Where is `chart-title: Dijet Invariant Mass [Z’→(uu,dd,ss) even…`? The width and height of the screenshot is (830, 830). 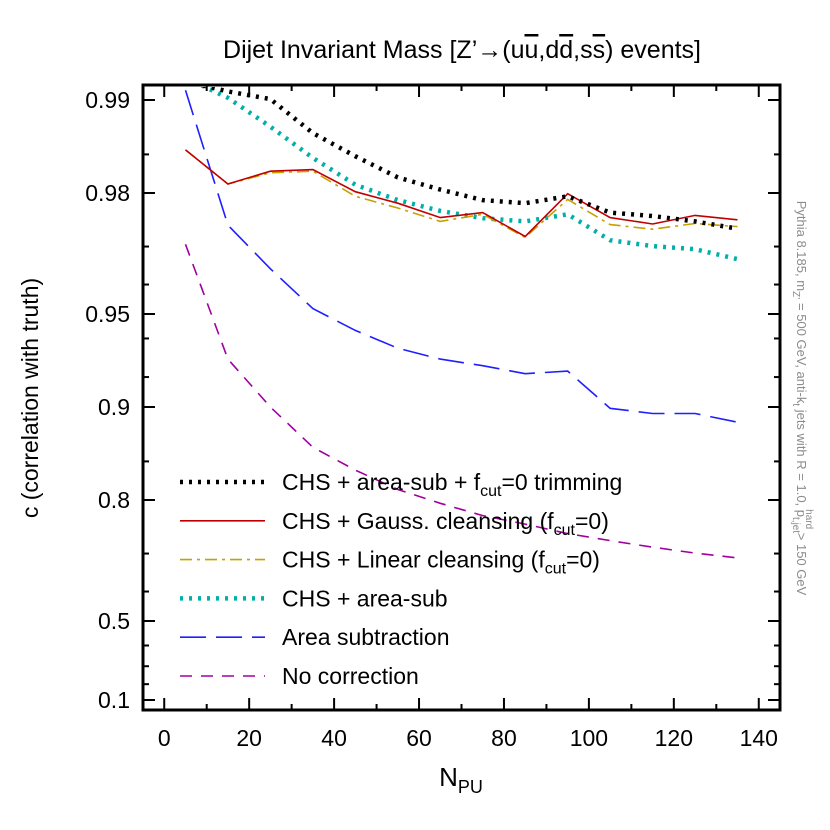 chart-title: Dijet Invariant Mass [Z’→(uu,dd,ss) even… is located at coordinates (462, 50).